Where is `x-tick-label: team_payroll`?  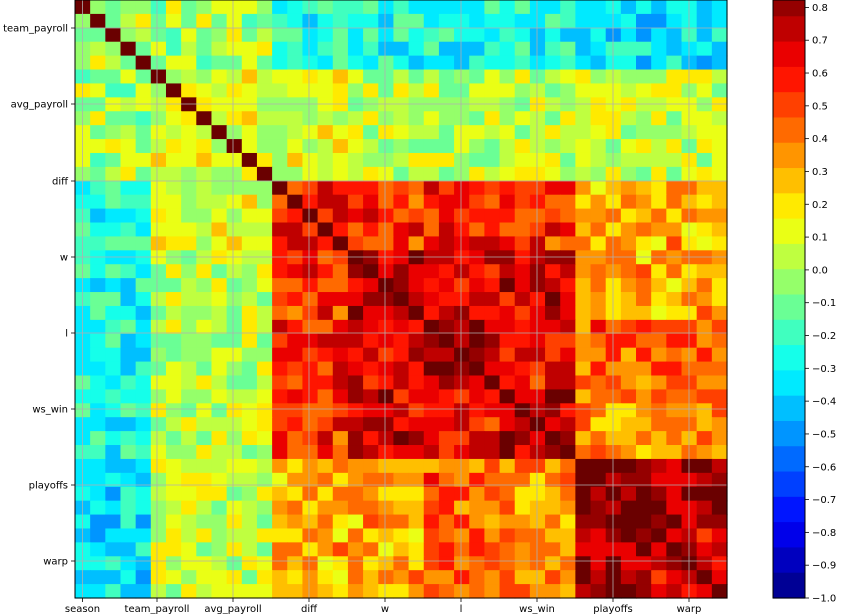 x-tick-label: team_payroll is located at coordinates (157, 609).